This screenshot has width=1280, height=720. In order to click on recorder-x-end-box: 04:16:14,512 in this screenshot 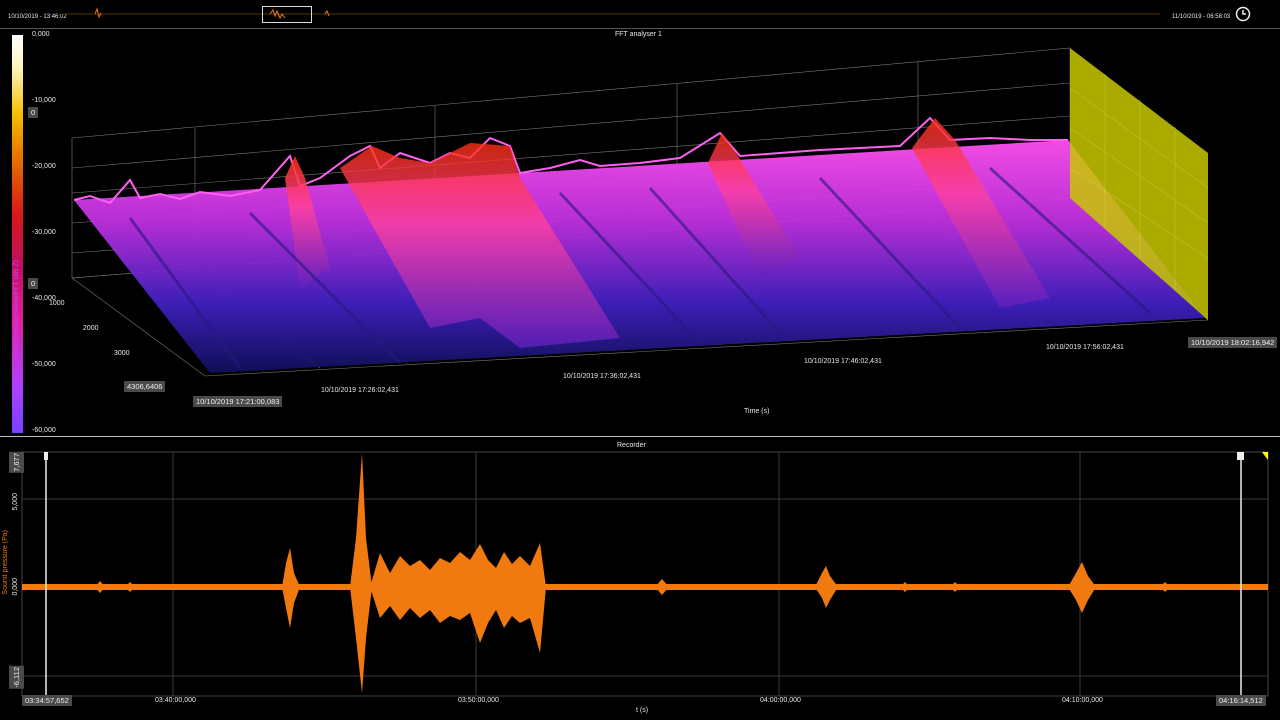, I will do `click(1241, 700)`.